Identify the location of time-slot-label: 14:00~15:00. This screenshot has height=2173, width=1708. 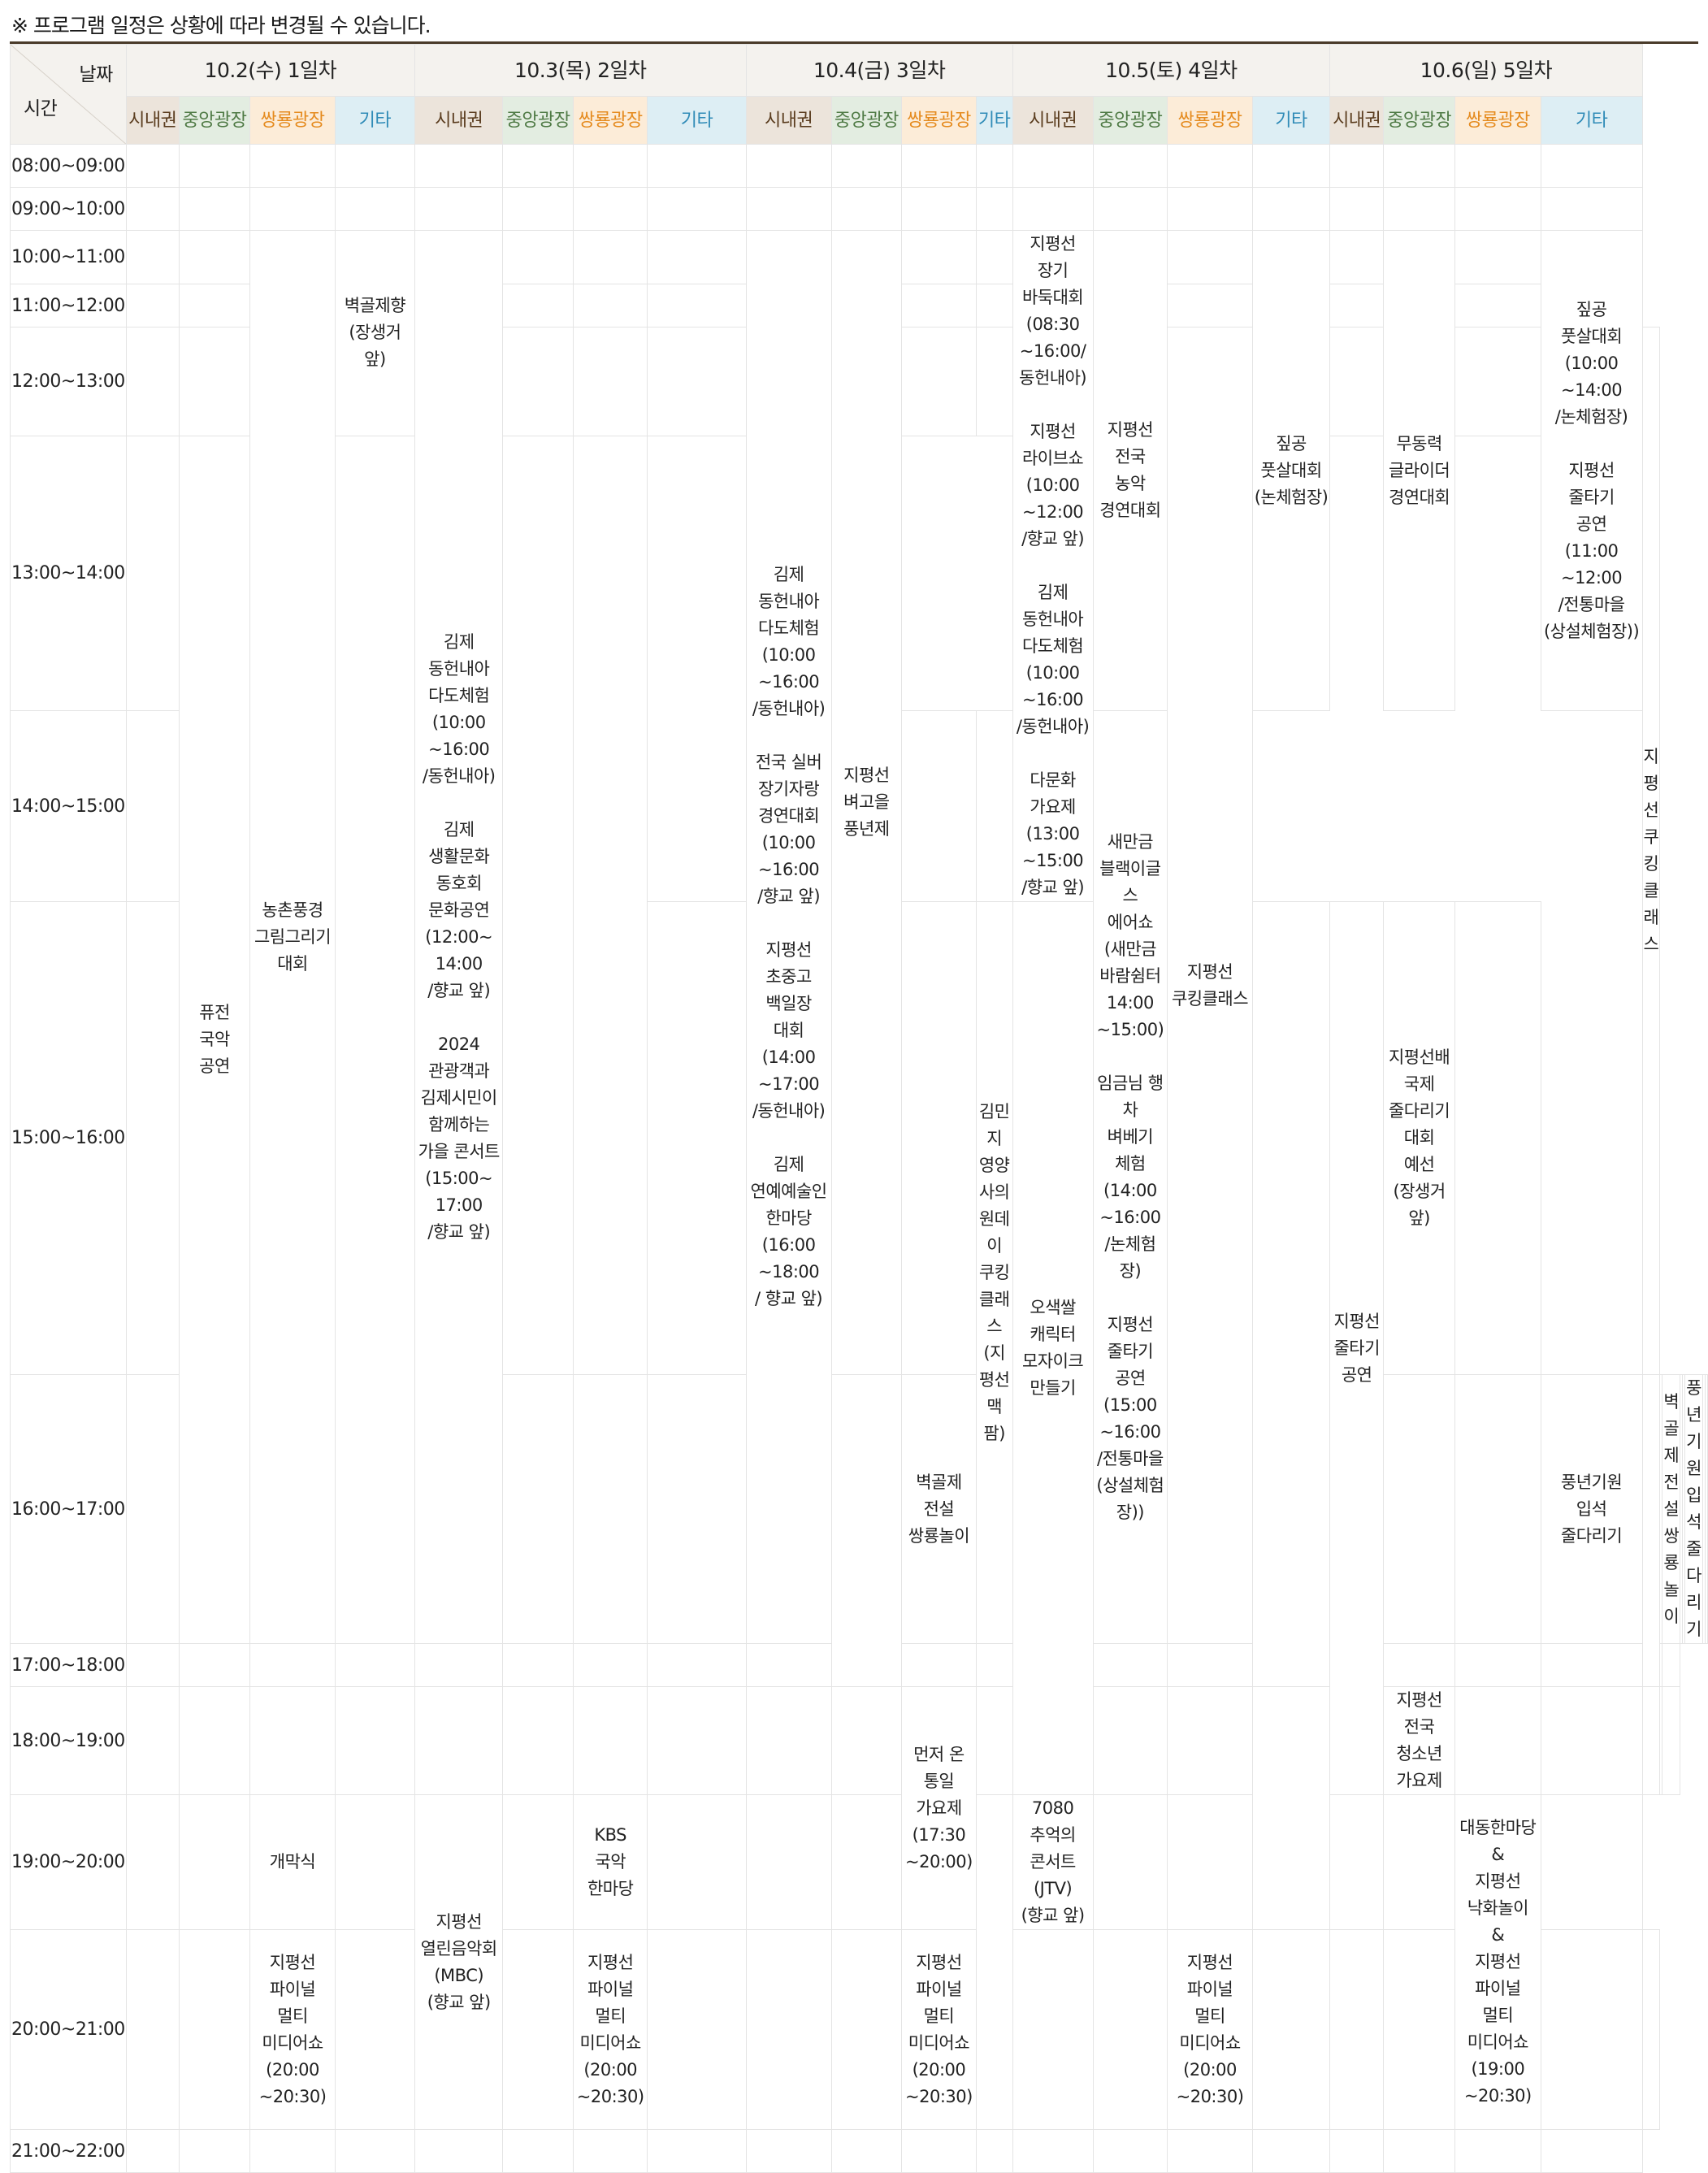
(68, 806).